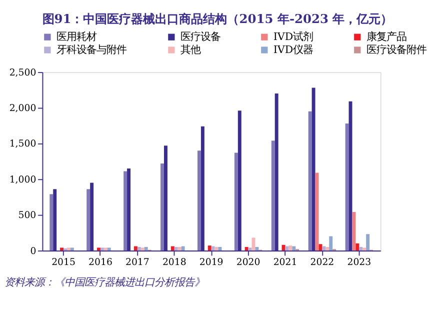 The width and height of the screenshot is (433, 326). Describe the element at coordinates (91, 50) in the screenshot. I see `legend-label: 牙科设备与附件` at that location.